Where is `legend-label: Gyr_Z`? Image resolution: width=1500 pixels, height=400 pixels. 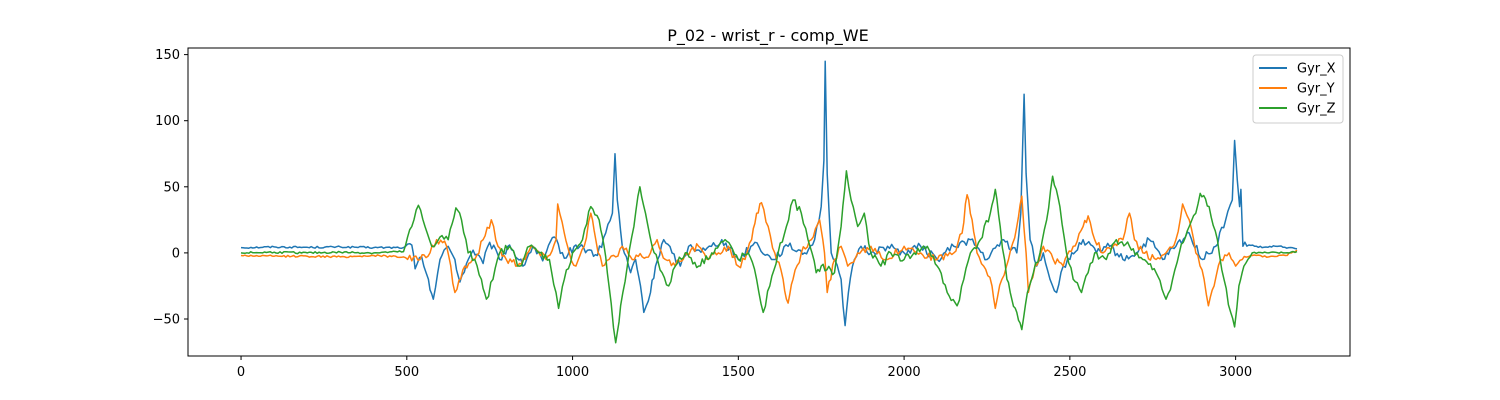 legend-label: Gyr_Z is located at coordinates (1316, 109).